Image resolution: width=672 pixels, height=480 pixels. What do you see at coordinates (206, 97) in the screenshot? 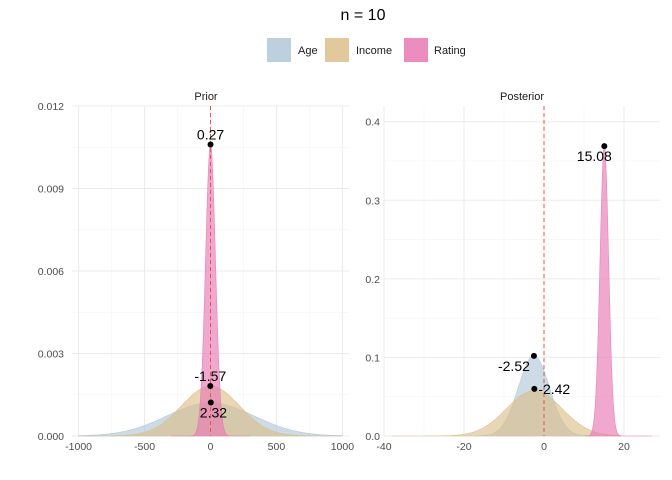
I see `panel-title-prior: Prior` at bounding box center [206, 97].